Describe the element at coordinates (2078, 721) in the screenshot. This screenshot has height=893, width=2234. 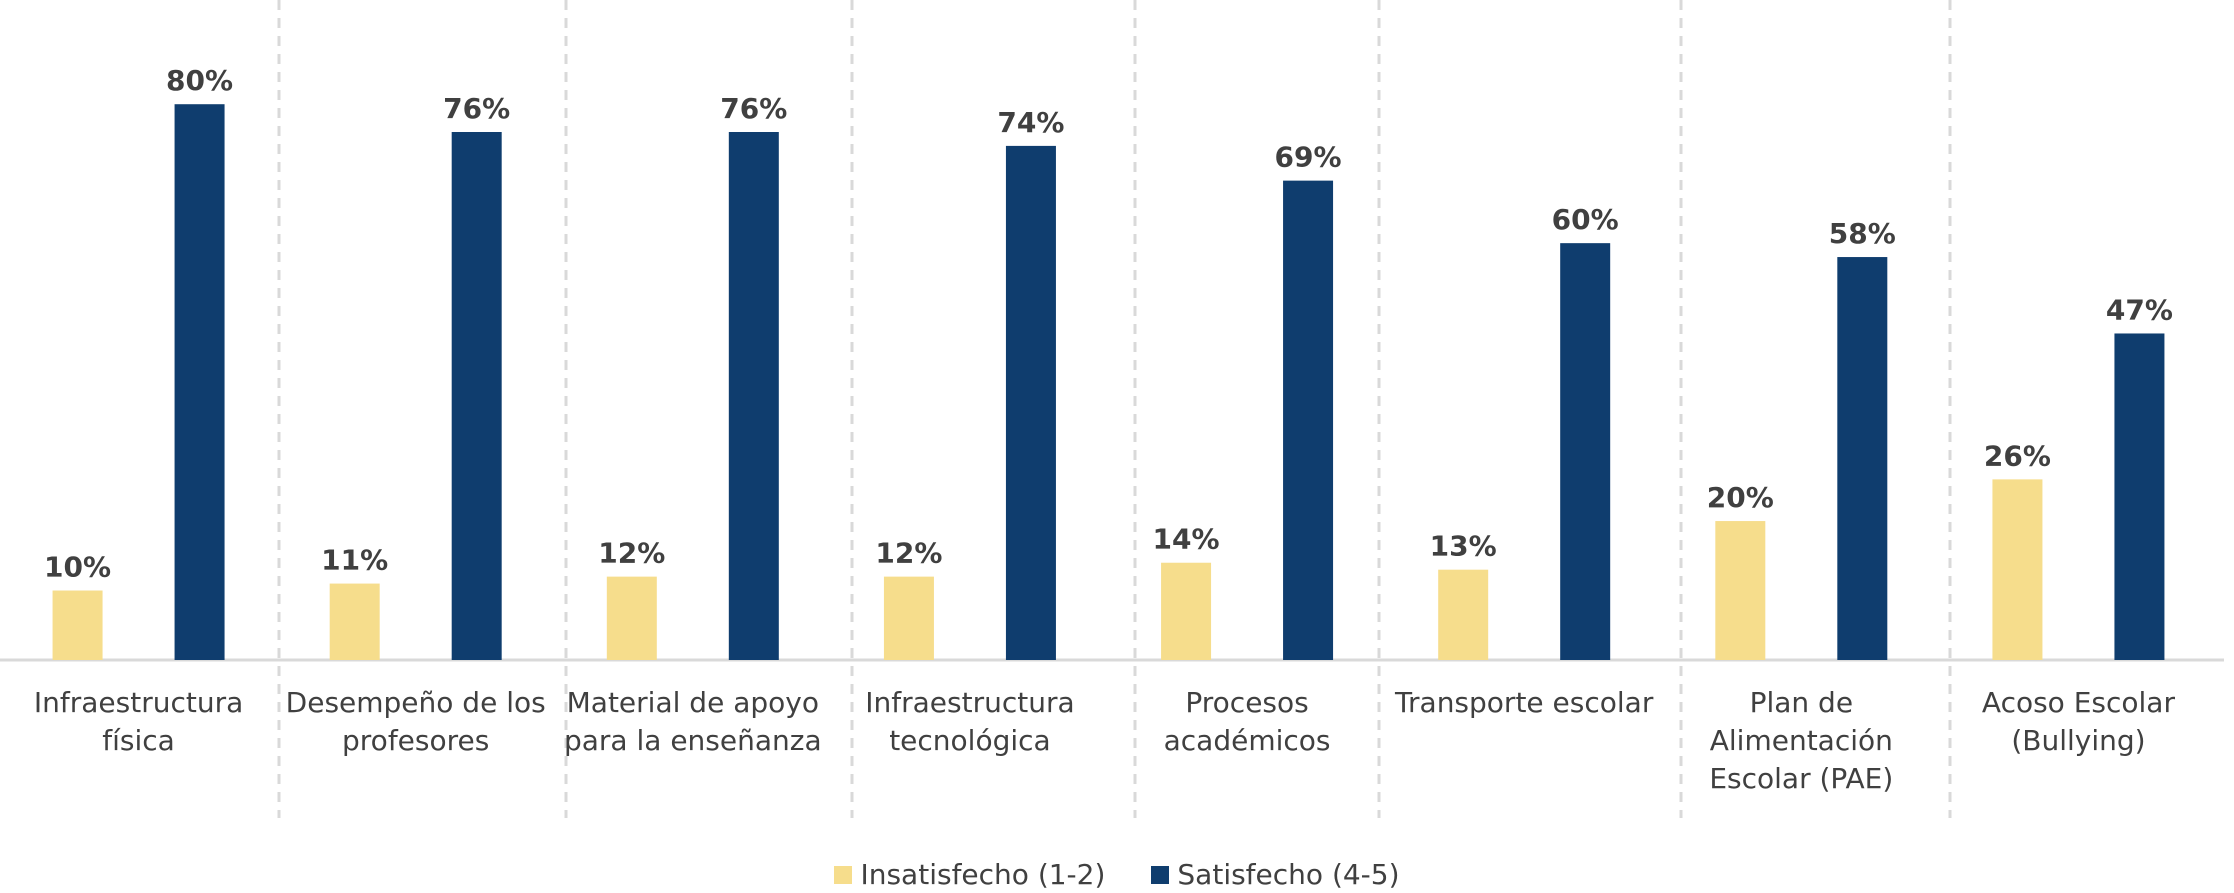
I see `x-tick-label: Acoso Escolar (Bullying)` at that location.